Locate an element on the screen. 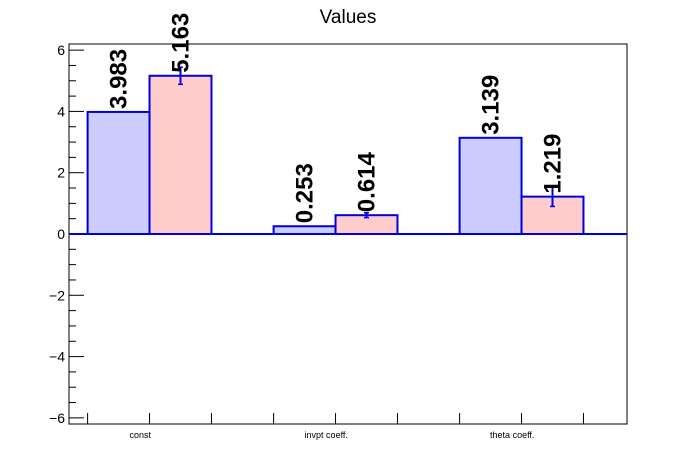 This screenshot has height=472, width=696. value-label: 0.614 is located at coordinates (367, 181).